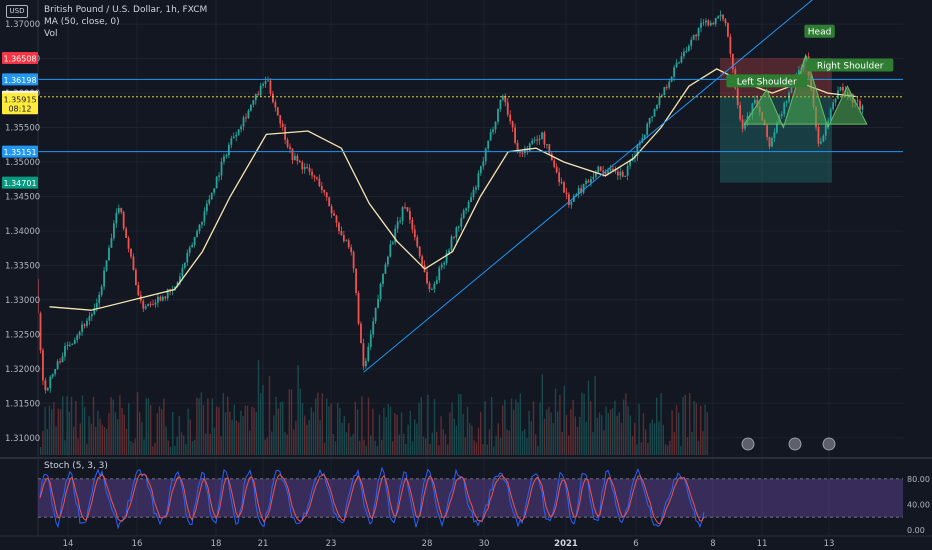 This screenshot has height=550, width=932. Describe the element at coordinates (829, 544) in the screenshot. I see `x-tick-label: 13` at that location.